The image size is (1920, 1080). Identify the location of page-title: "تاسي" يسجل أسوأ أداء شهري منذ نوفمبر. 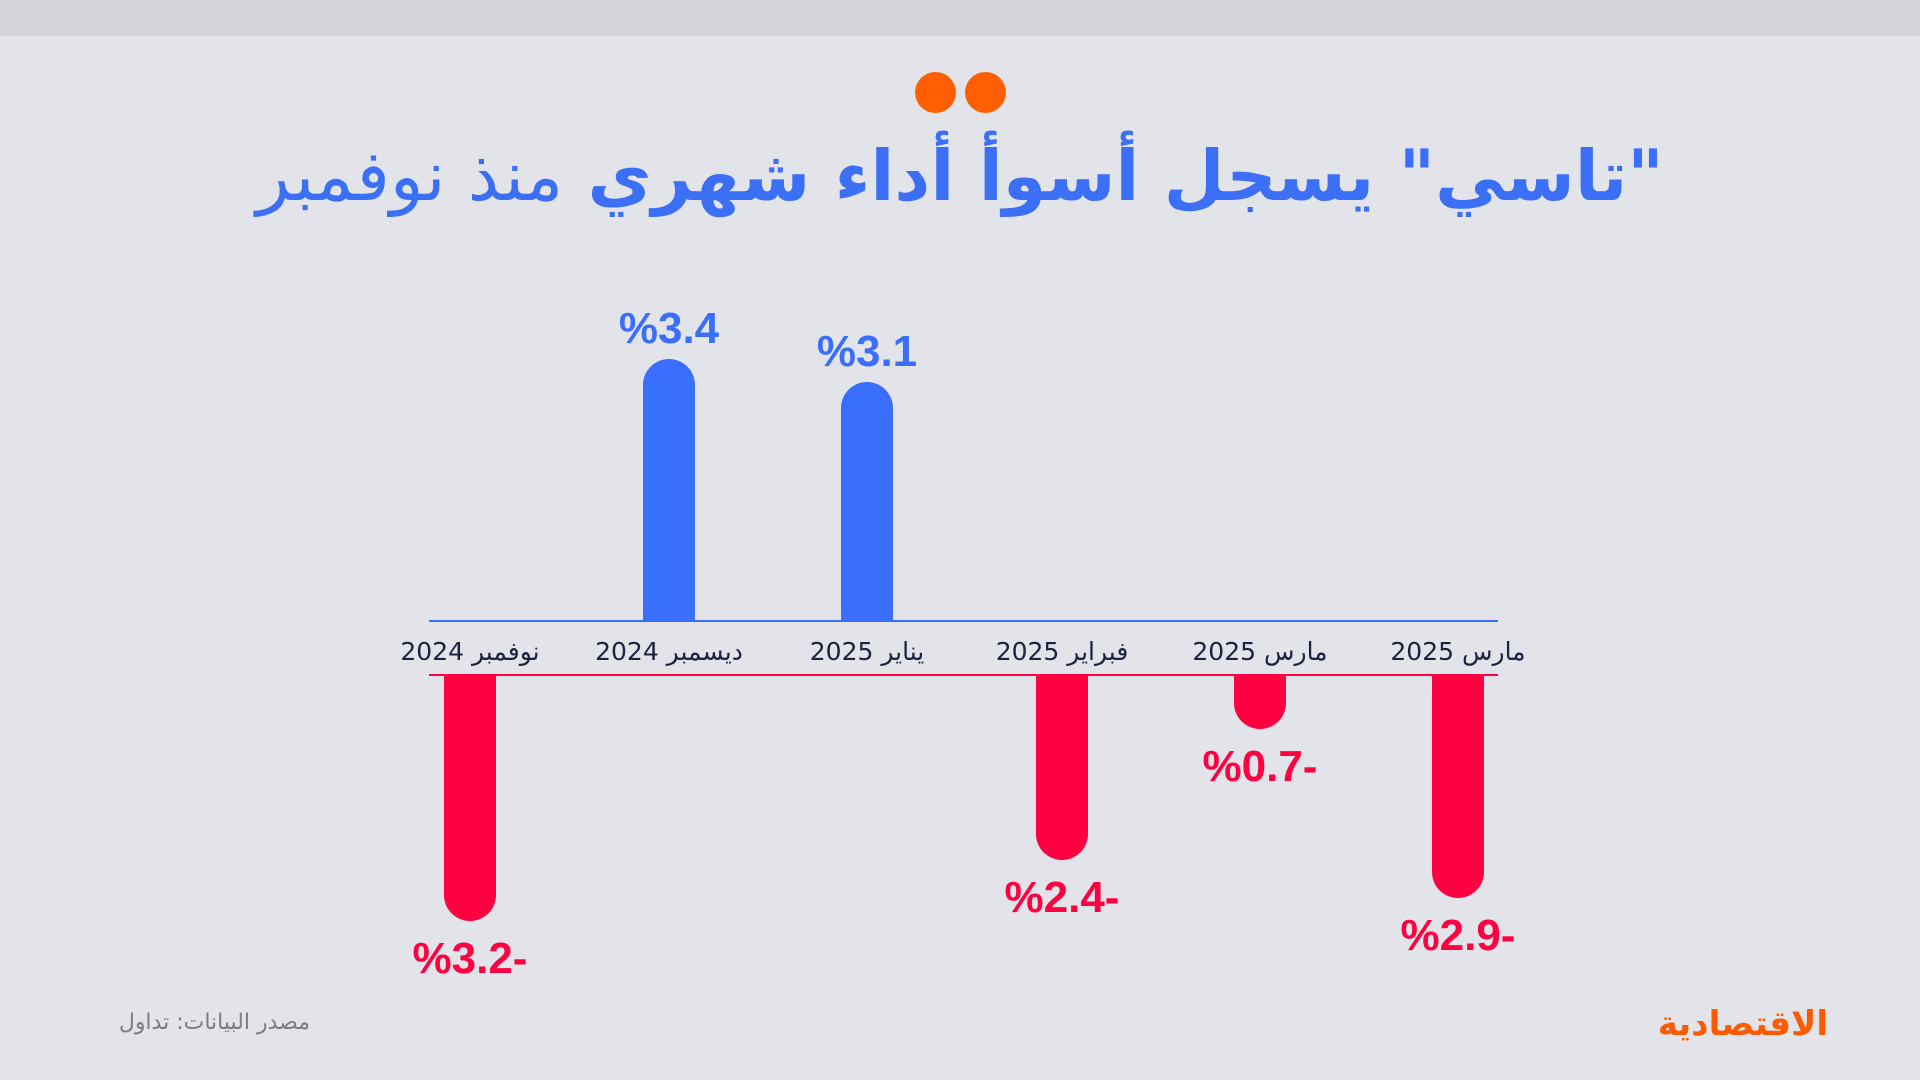
(960, 176).